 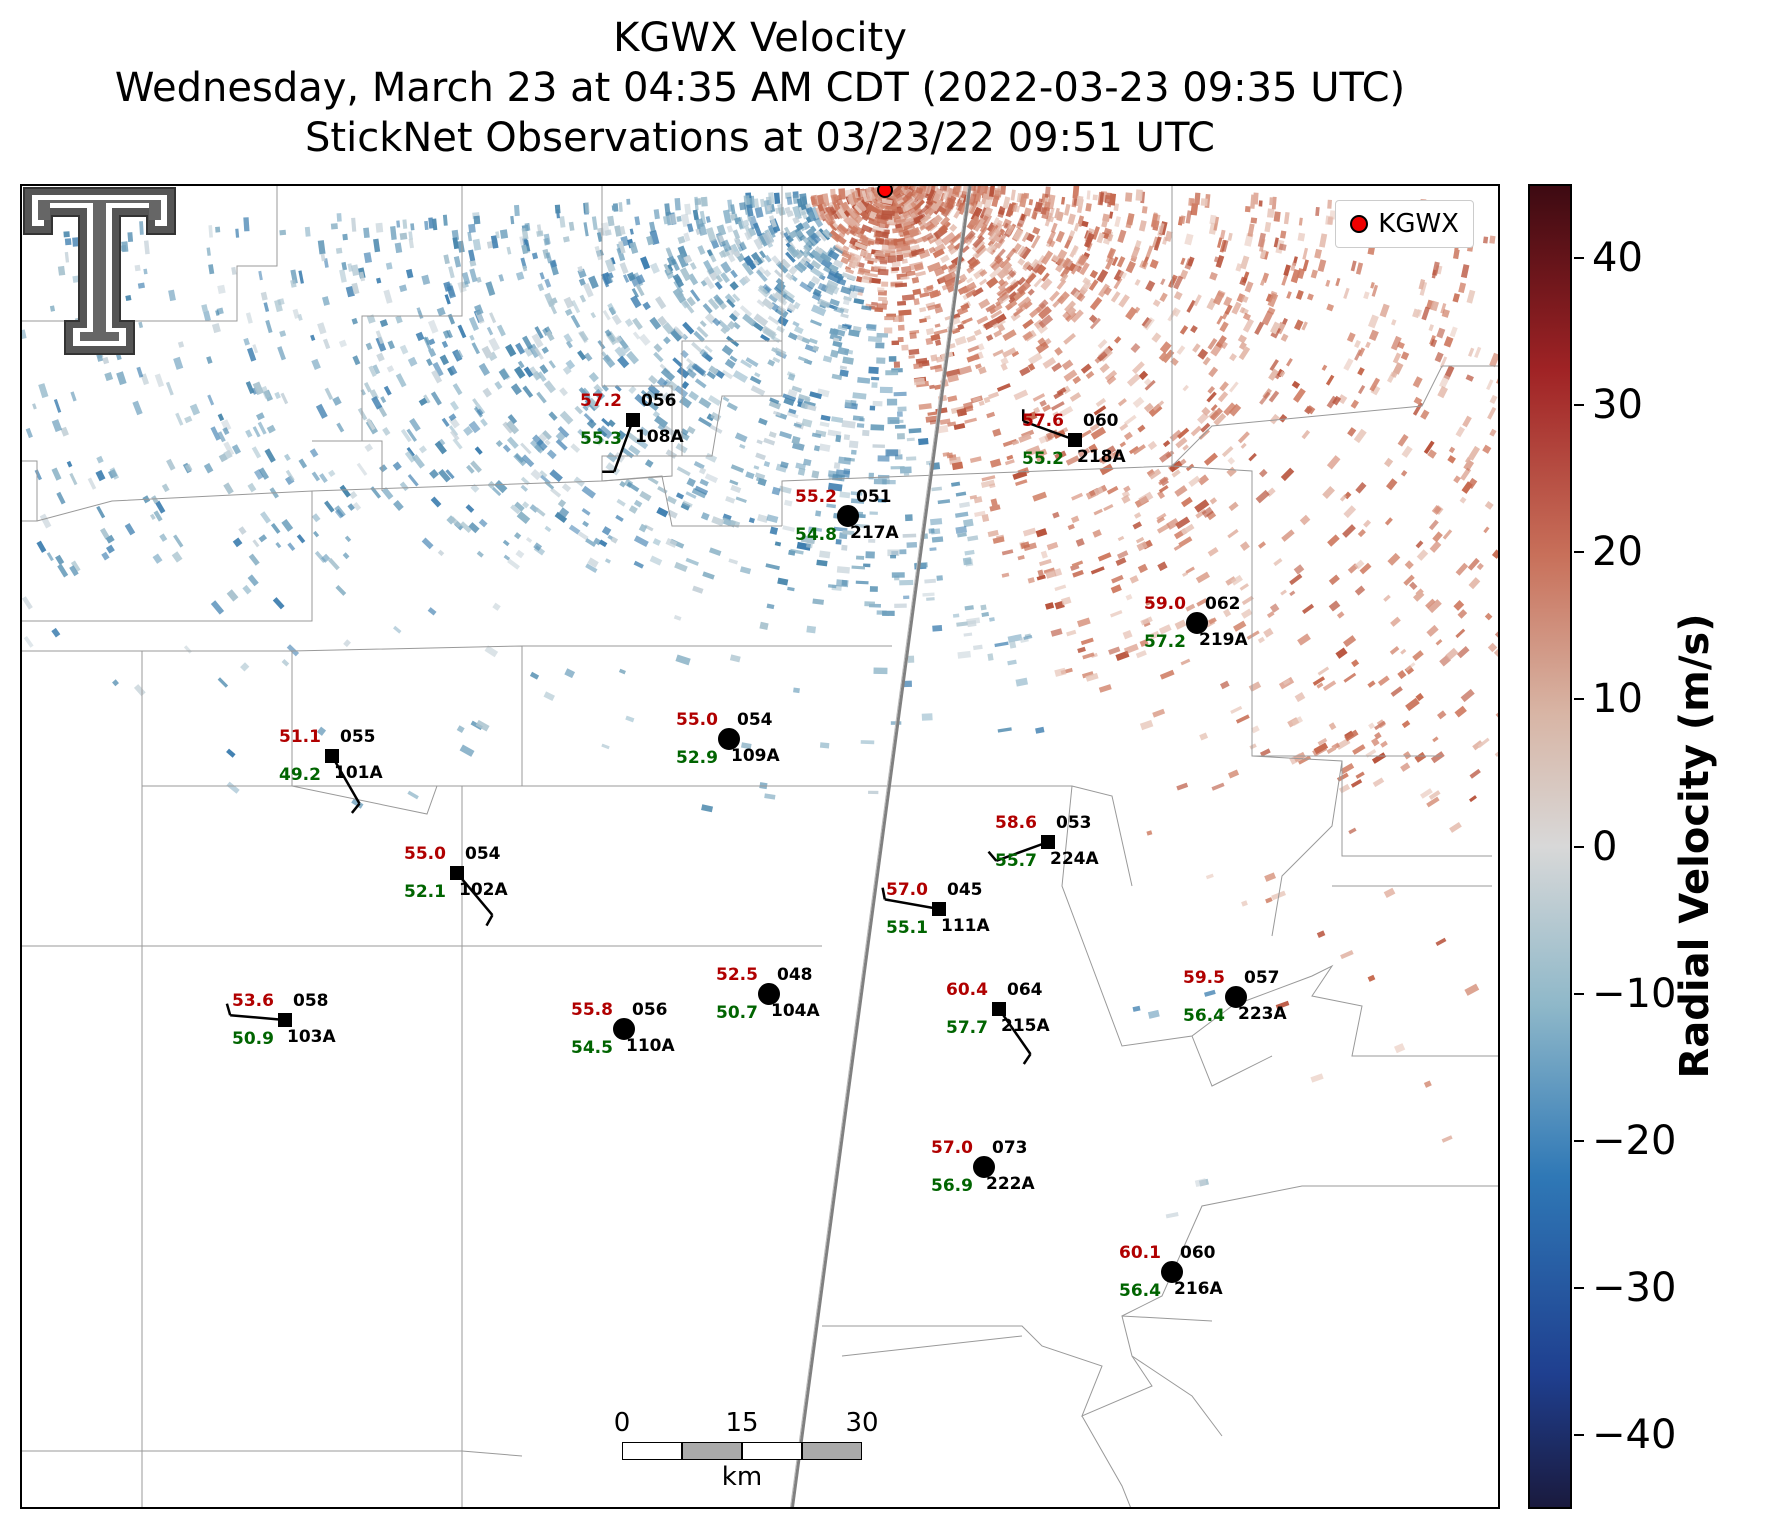 What do you see at coordinates (998, 1022) in the screenshot?
I see `station-215A: 60.4 064 57.7 215A` at bounding box center [998, 1022].